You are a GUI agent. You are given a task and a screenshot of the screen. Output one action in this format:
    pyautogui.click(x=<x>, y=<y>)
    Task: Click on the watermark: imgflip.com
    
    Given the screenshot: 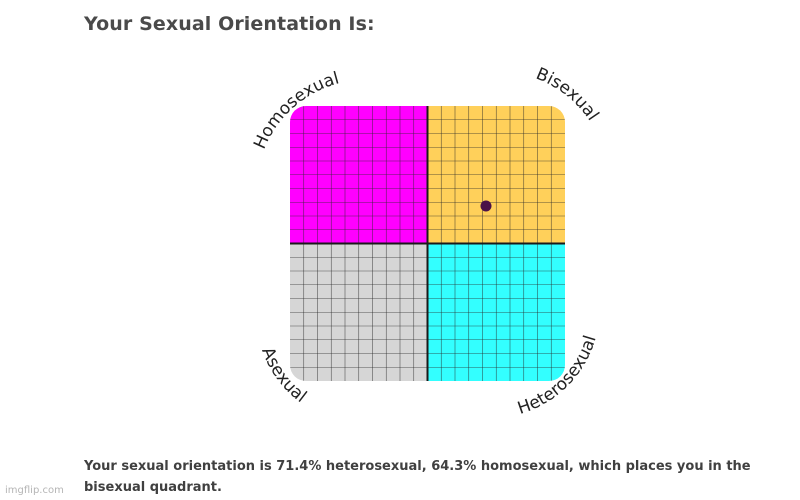 What is the action you would take?
    pyautogui.click(x=34, y=490)
    